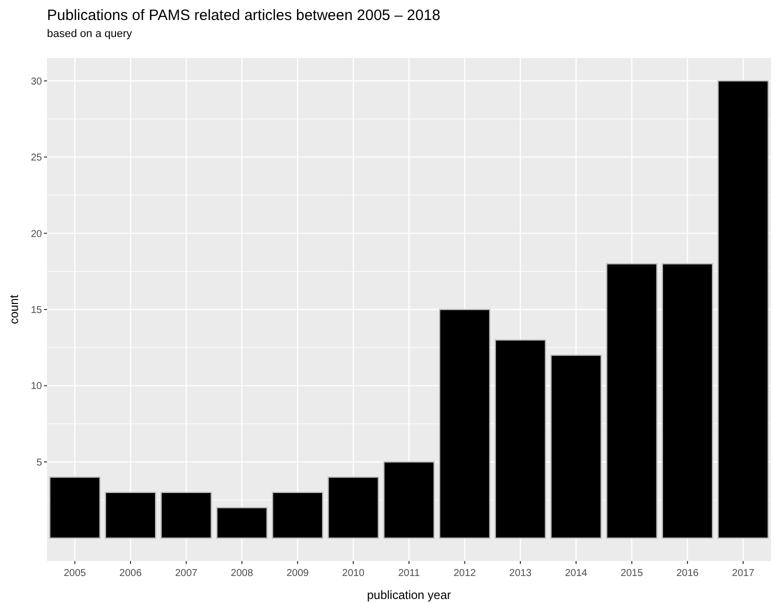  Describe the element at coordinates (36, 158) in the screenshot. I see `y-tick-label: 25` at that location.